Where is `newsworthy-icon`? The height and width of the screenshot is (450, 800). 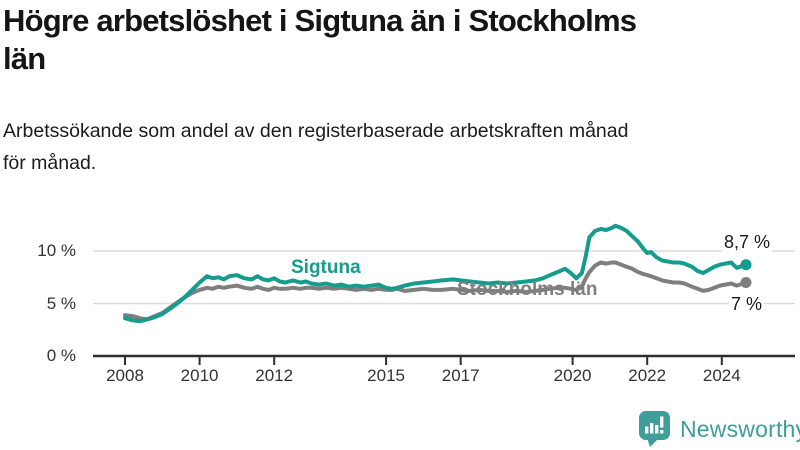 newsworthy-icon is located at coordinates (654, 429).